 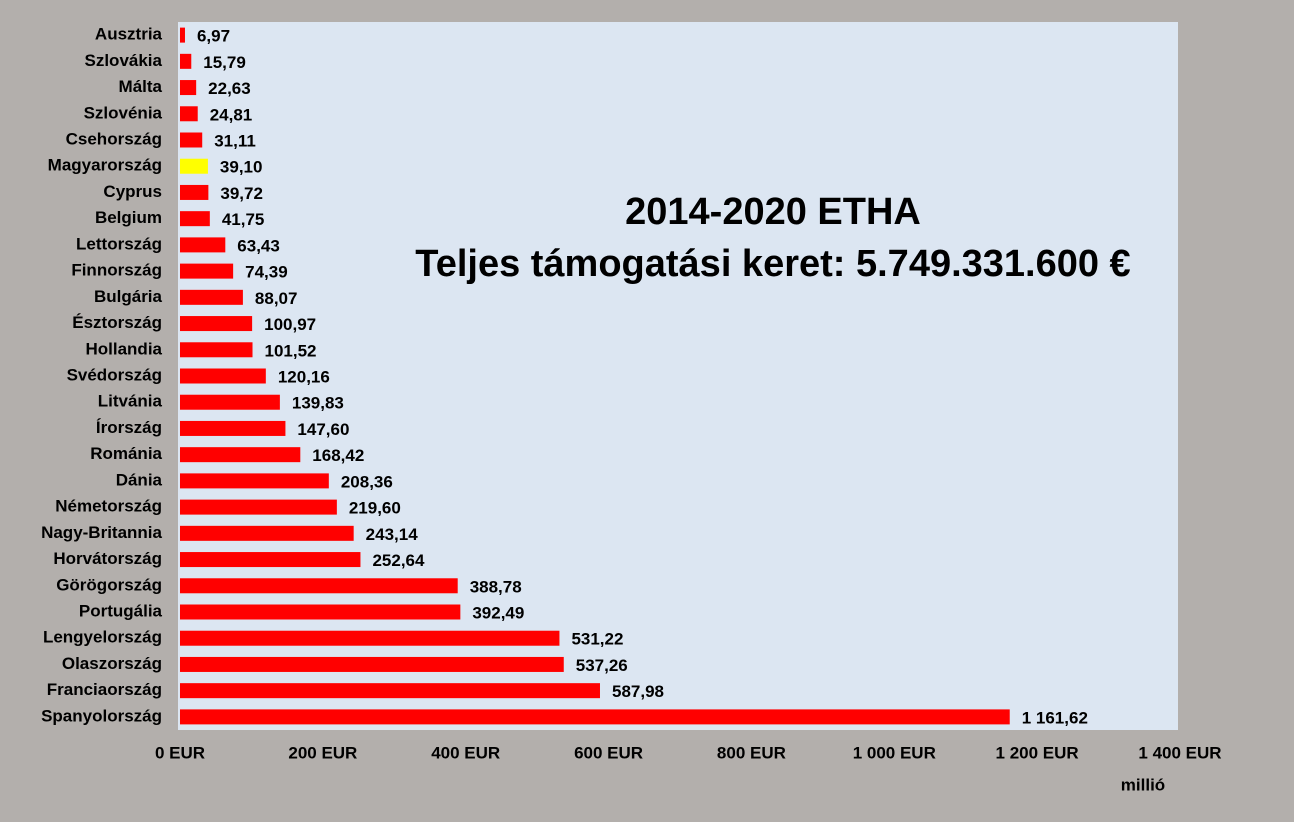 What do you see at coordinates (304, 376) in the screenshot?
I see `value-label: 120,16` at bounding box center [304, 376].